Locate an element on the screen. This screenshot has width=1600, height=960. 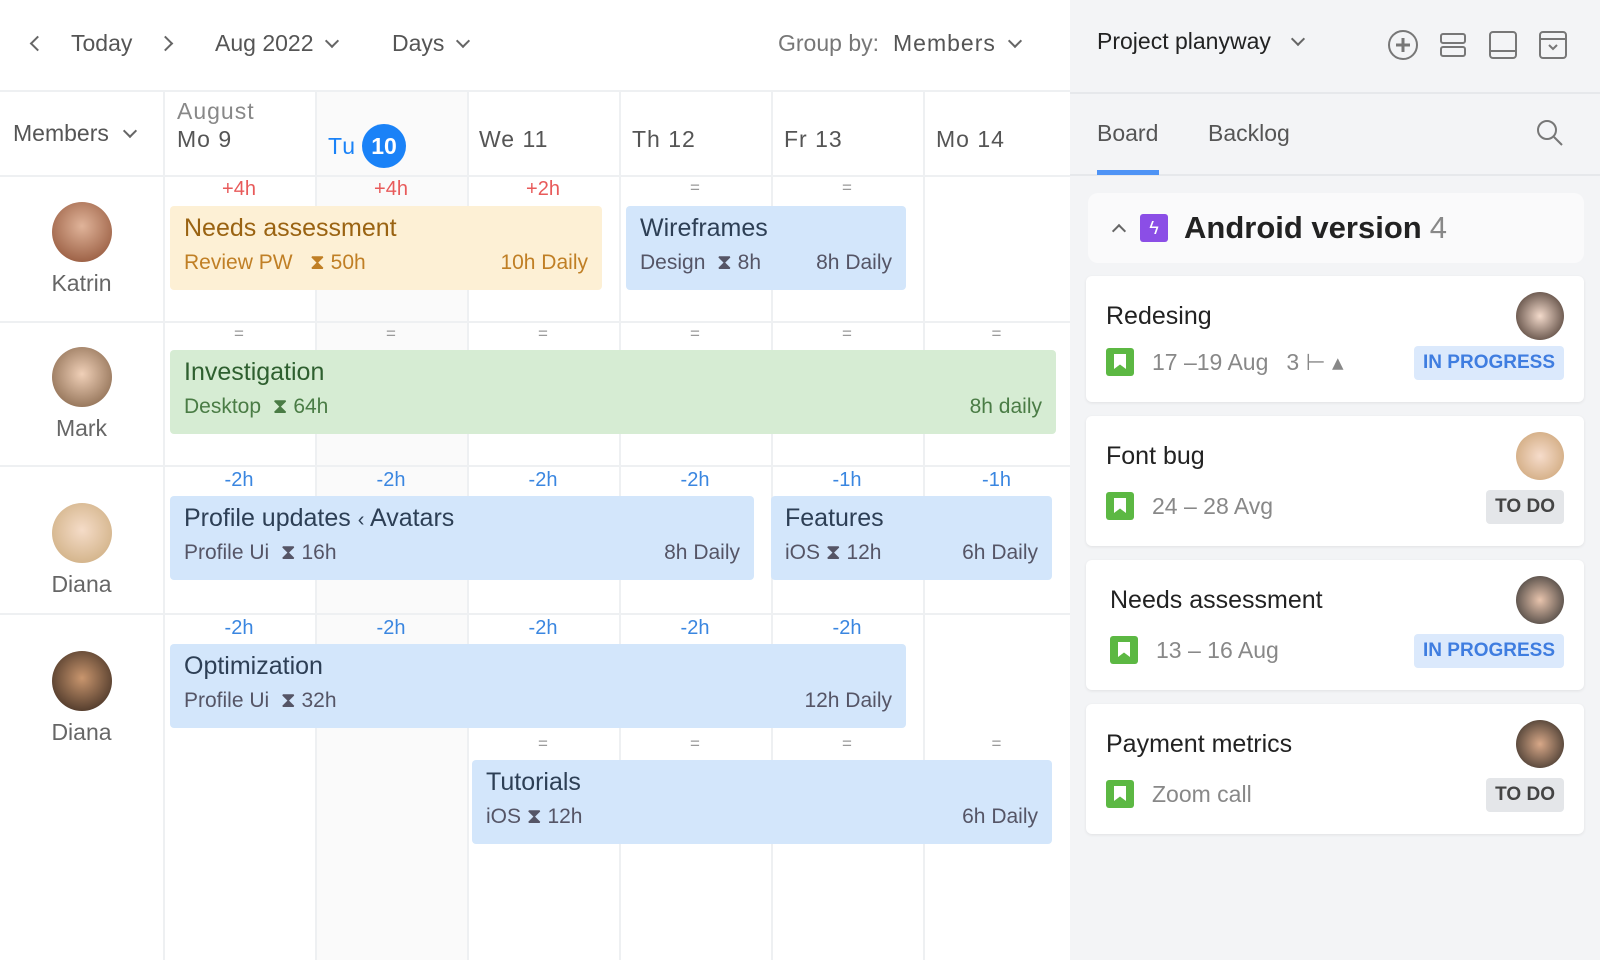
next-icon is located at coordinates (166, 43).